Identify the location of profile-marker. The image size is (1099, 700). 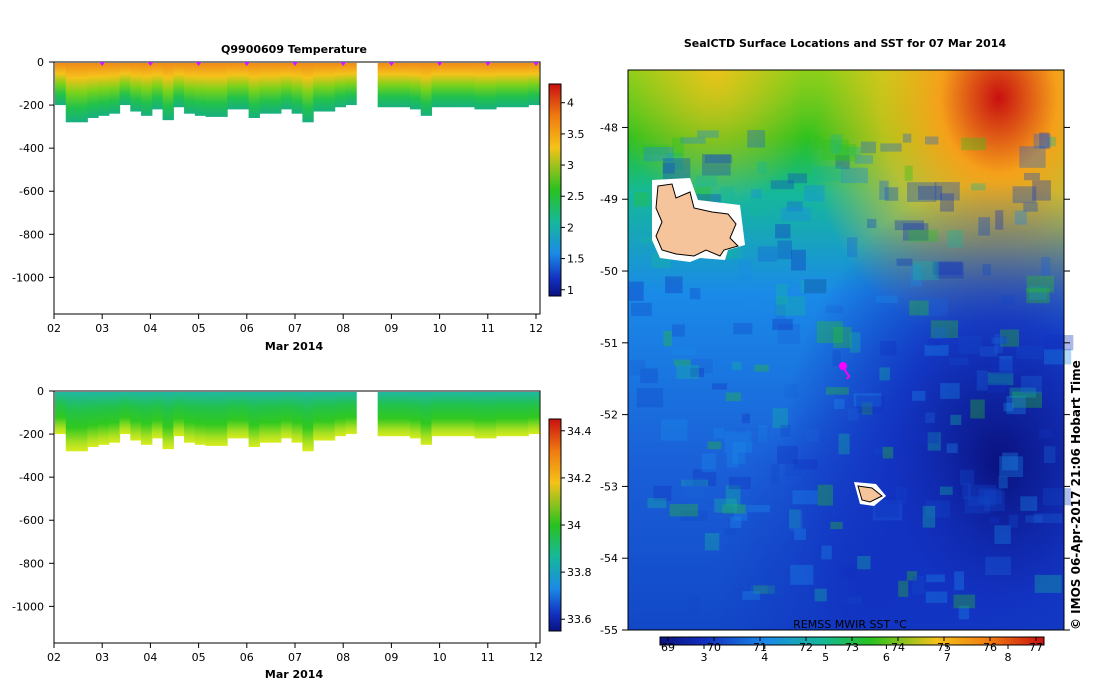
(102, 64).